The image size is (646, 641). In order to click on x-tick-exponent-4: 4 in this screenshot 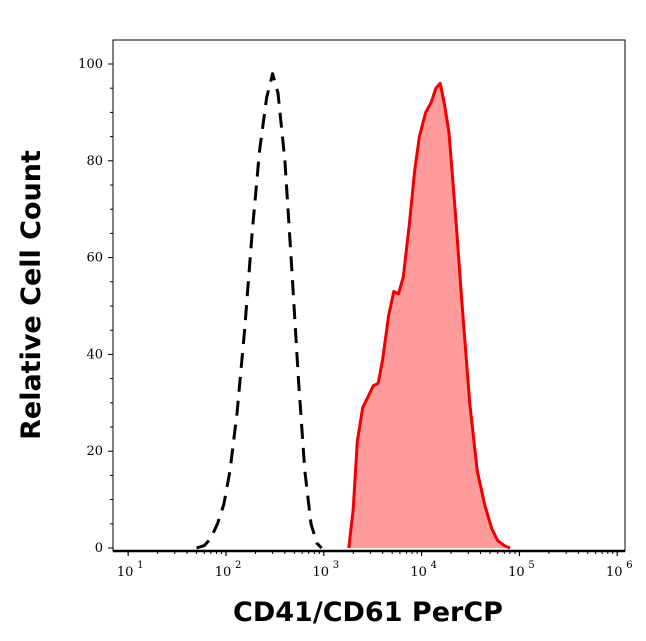, I will do `click(434, 565)`.